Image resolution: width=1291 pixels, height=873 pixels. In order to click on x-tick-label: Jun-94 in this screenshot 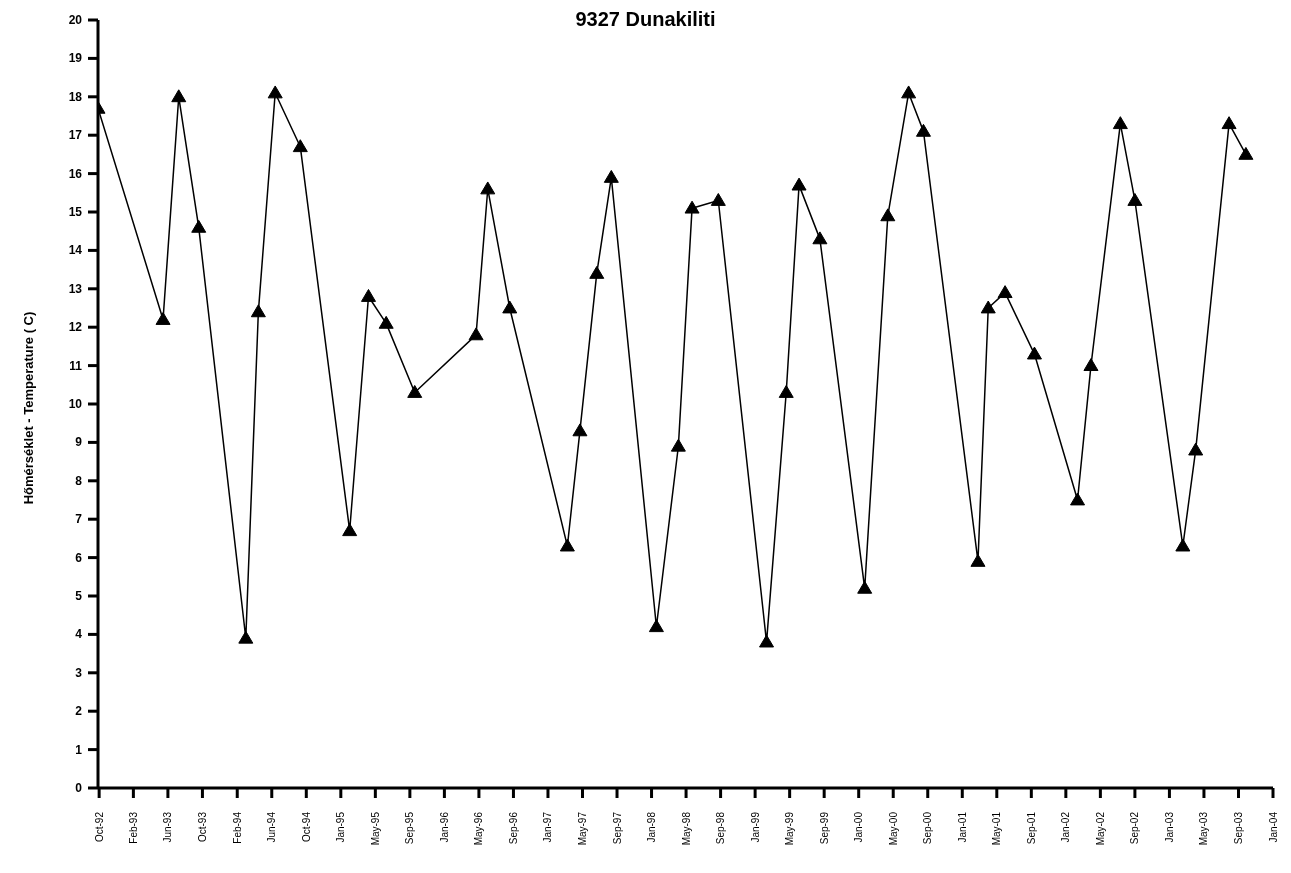, I will do `click(272, 827)`.